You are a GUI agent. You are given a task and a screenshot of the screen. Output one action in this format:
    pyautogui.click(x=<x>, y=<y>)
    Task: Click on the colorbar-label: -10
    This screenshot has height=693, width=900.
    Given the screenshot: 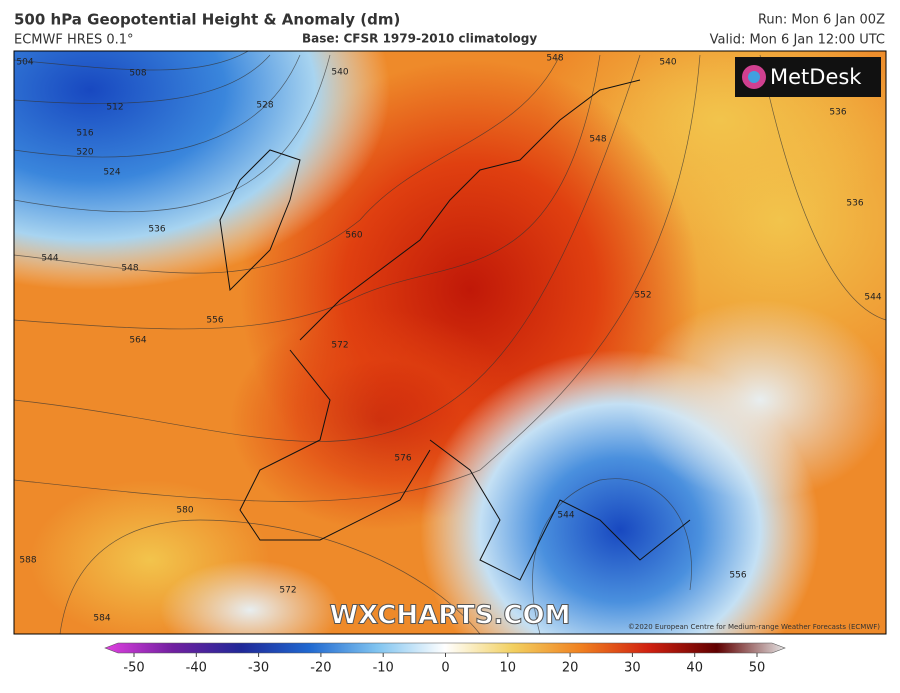 What is the action you would take?
    pyautogui.click(x=383, y=668)
    